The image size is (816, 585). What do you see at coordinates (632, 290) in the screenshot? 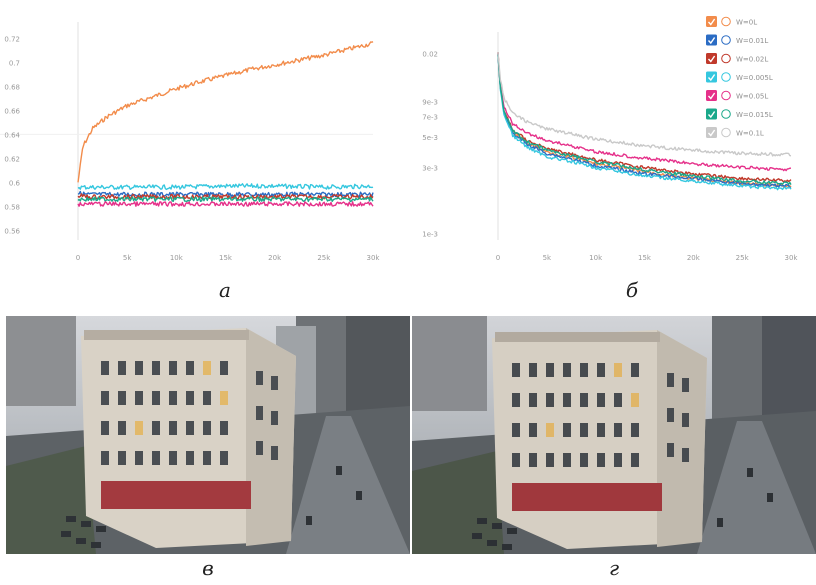
I see `caption-b: б` at bounding box center [632, 290].